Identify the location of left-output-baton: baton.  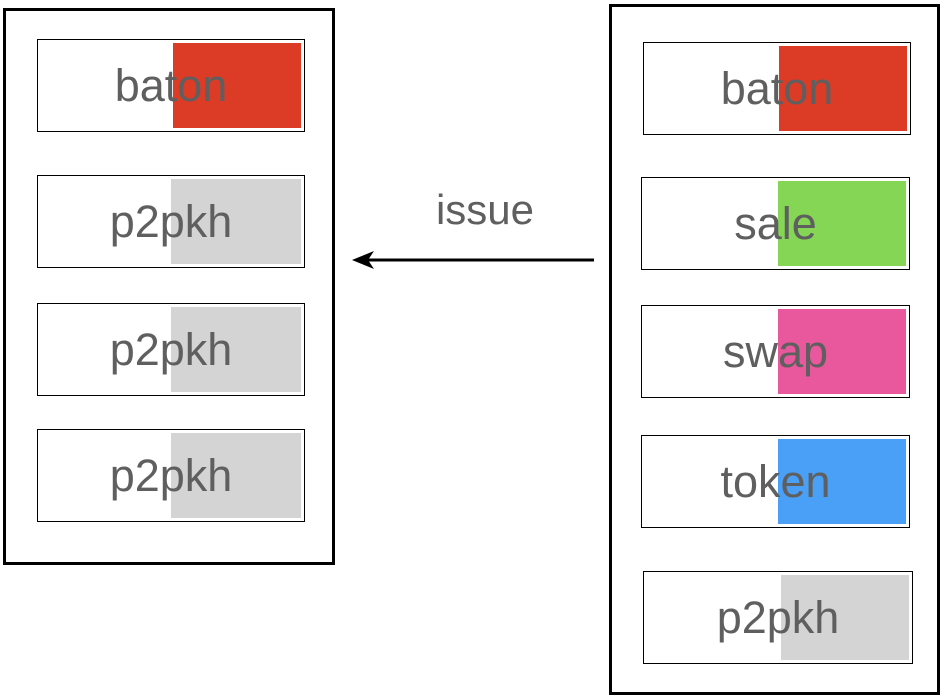
(171, 85).